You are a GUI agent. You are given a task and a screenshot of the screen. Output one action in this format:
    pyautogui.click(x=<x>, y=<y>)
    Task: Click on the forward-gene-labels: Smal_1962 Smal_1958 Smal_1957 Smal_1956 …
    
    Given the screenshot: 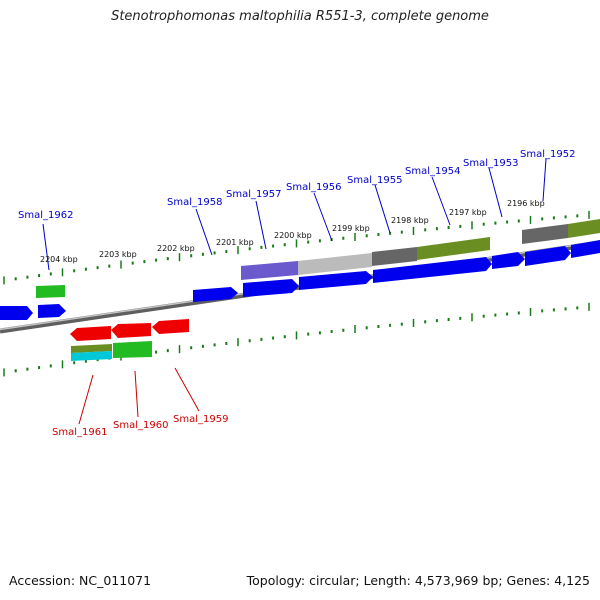 What is the action you would take?
    pyautogui.click(x=296, y=185)
    